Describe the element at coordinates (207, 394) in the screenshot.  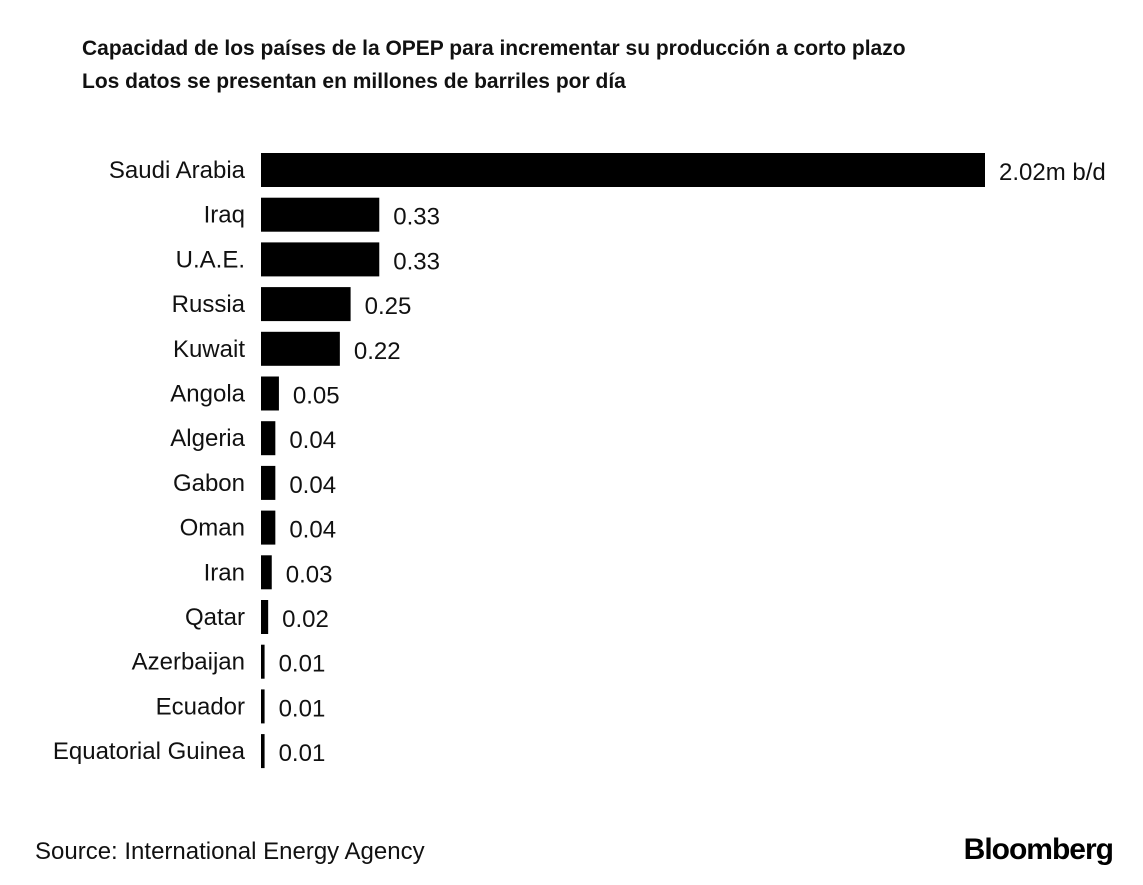
I see `category-label: Angola` at that location.